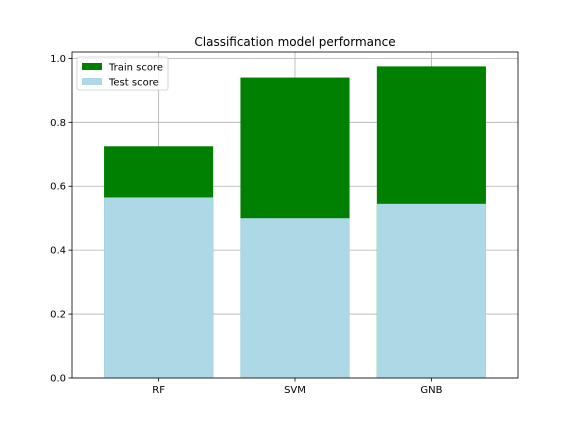  I want to click on y-tick-label: 0.0, so click(58, 379).